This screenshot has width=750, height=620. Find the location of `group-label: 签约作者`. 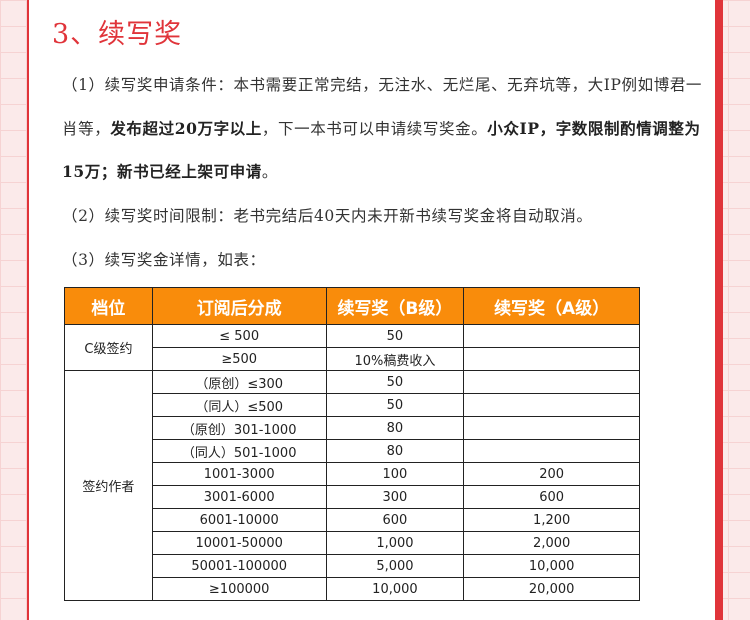

group-label: 签约作者 is located at coordinates (108, 485).